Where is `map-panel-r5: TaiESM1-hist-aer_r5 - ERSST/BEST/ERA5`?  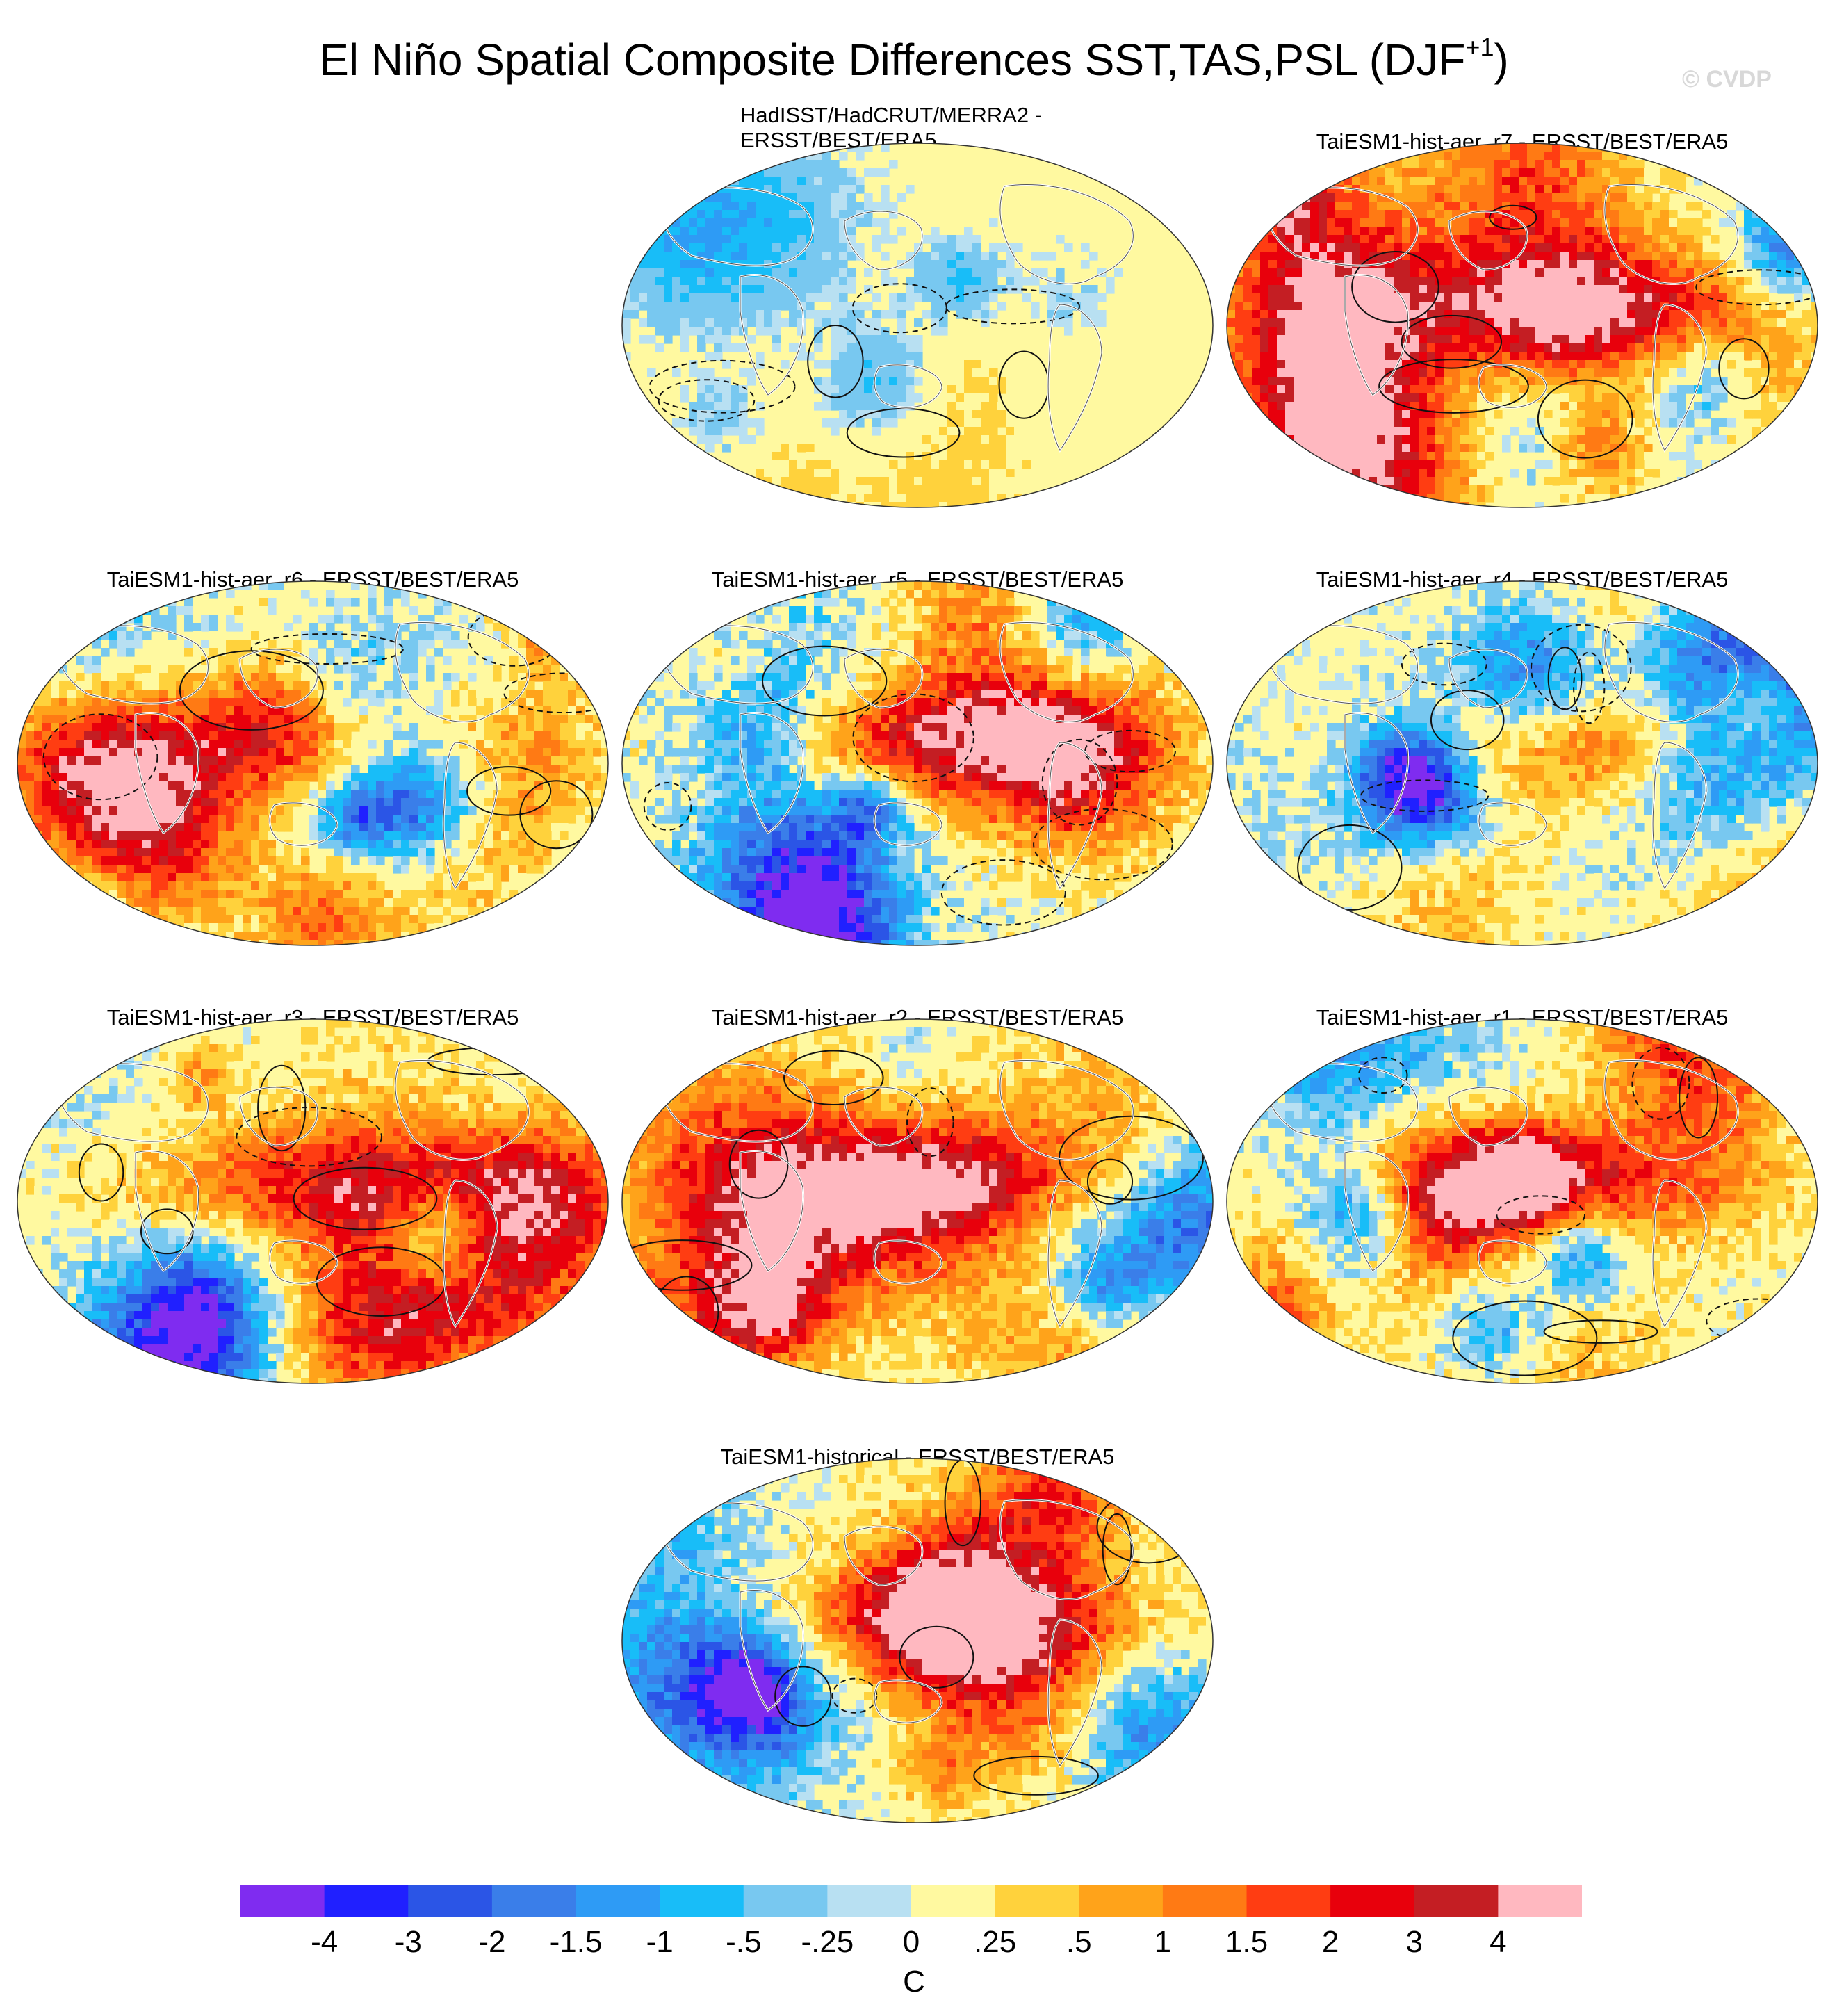
map-panel-r5: TaiESM1-hist-aer_r5 - ERSST/BEST/ERA5 is located at coordinates (918, 750).